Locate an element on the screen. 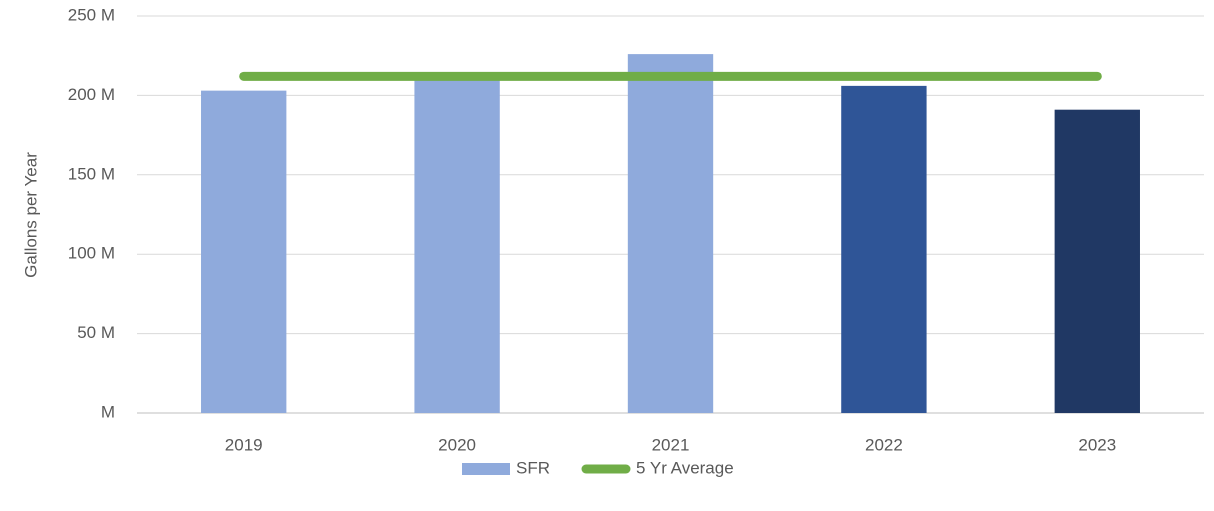 Image resolution: width=1214 pixels, height=511 pixels. y-tick-label: 100 M is located at coordinates (91, 253).